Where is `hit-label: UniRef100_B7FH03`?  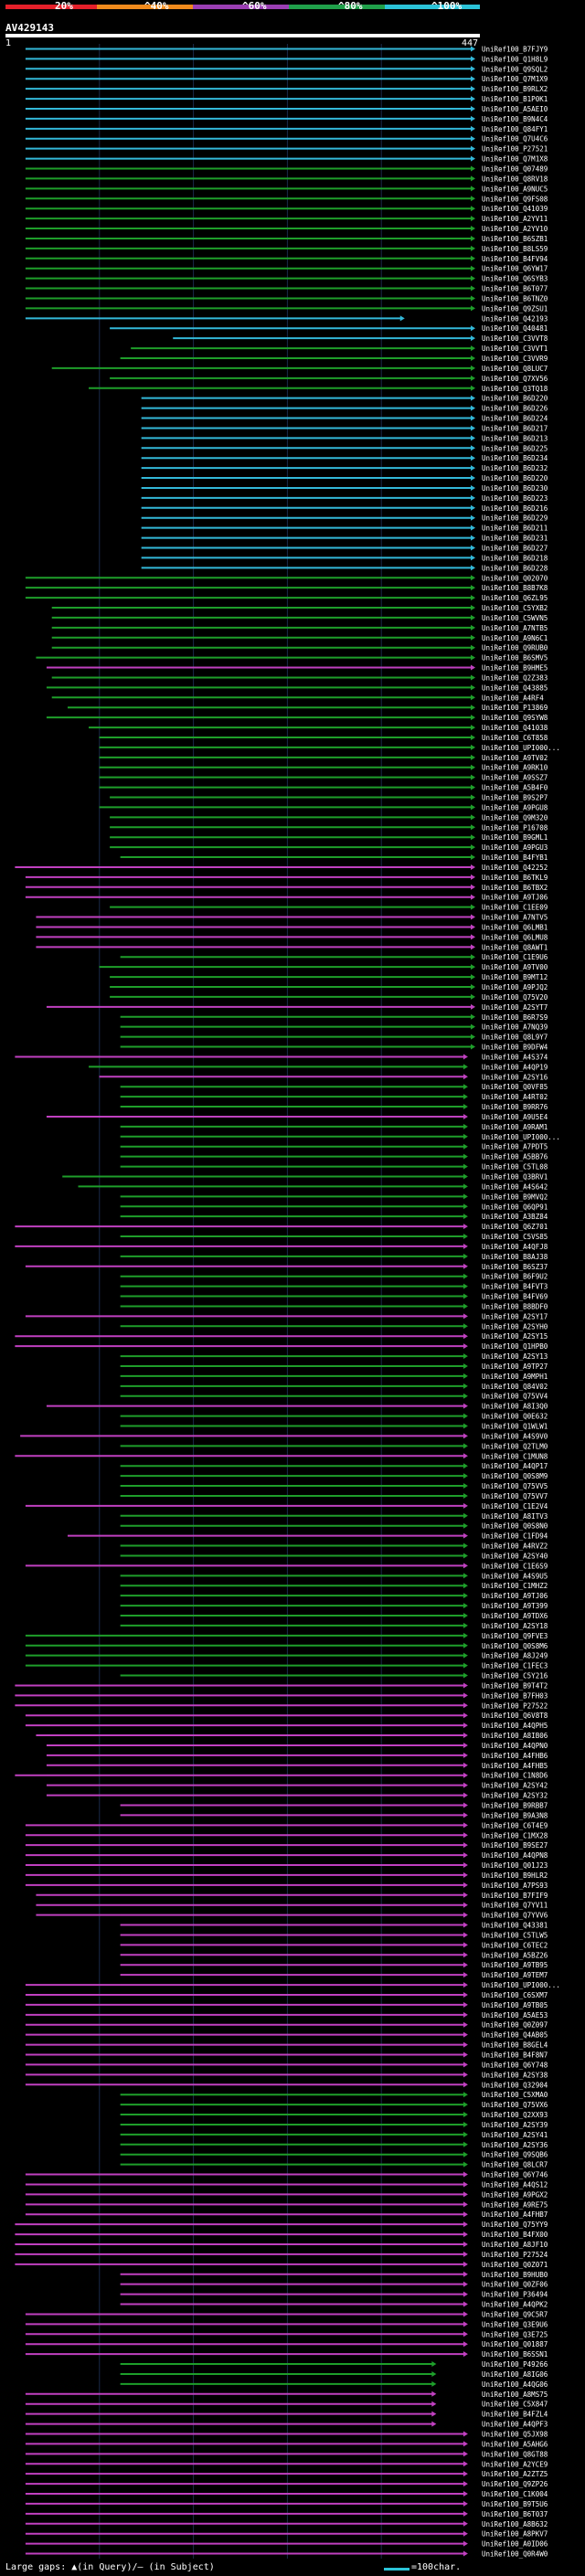 hit-label: UniRef100_B7FH03 is located at coordinates (515, 1695).